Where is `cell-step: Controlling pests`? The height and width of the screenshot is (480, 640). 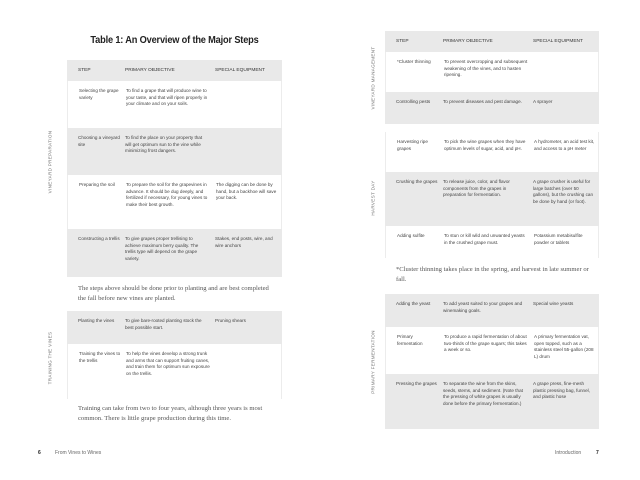
cell-step: Controlling pests is located at coordinates (413, 101).